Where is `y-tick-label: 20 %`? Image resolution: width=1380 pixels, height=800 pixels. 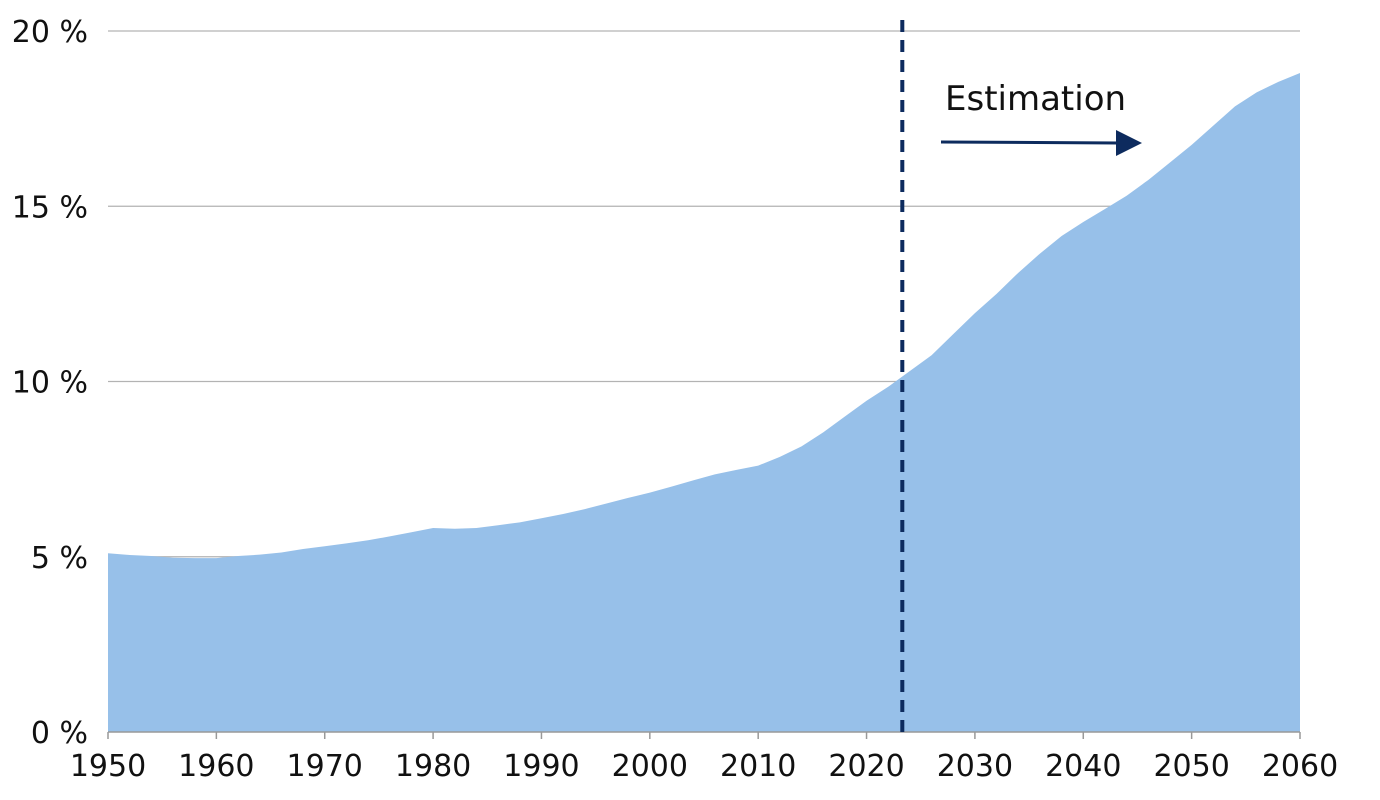 y-tick-label: 20 % is located at coordinates (50, 32).